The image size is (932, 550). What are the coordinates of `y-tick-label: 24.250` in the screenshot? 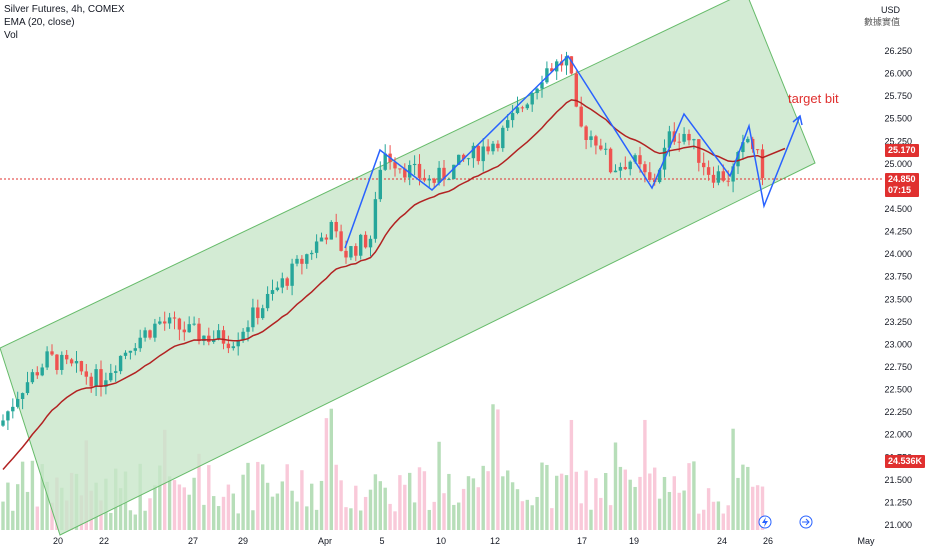 It's located at (898, 232).